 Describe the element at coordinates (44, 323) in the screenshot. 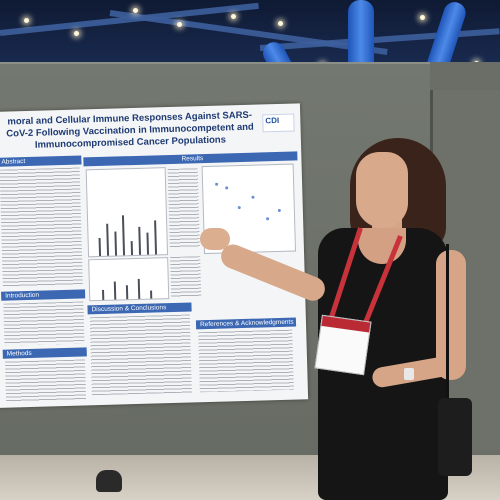

I see `introduction-text` at that location.